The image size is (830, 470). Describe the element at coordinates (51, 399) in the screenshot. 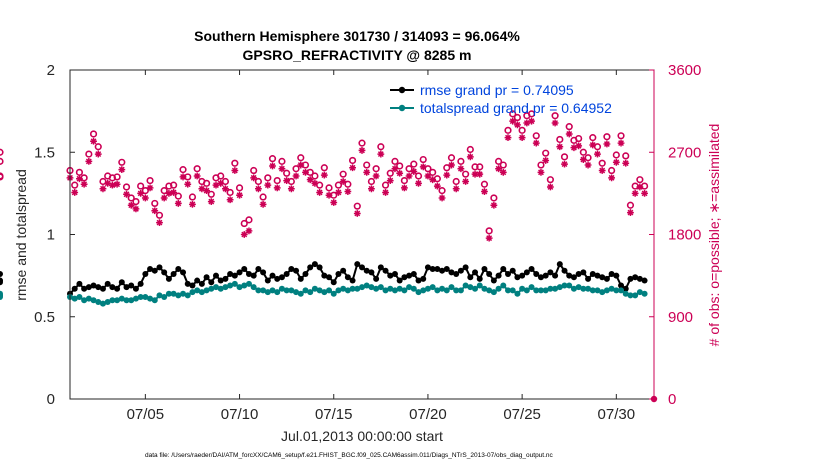

I see `y-tick-label-left: 0` at that location.